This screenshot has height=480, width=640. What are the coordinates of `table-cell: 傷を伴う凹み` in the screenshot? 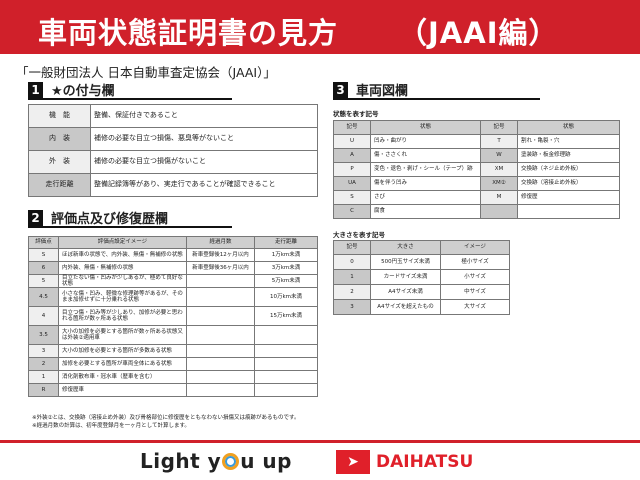 It's located at (425, 183).